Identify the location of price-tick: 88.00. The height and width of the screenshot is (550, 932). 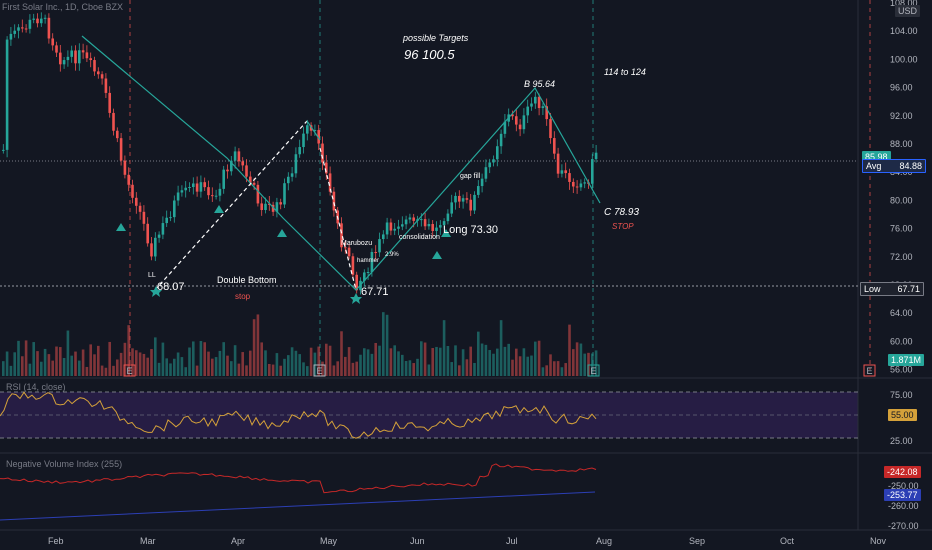
(901, 144).